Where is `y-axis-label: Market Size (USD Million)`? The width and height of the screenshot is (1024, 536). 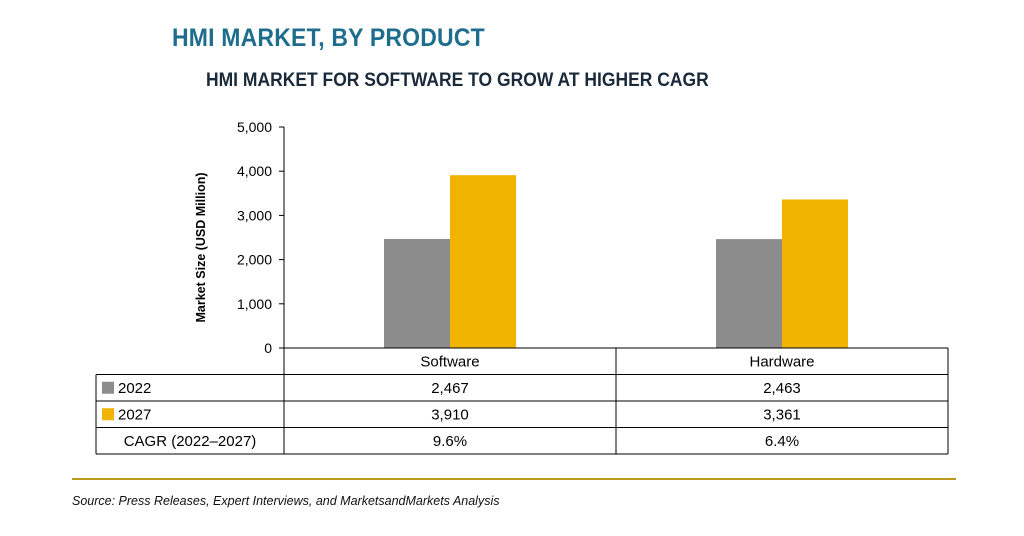 y-axis-label: Market Size (USD Million) is located at coordinates (201, 247).